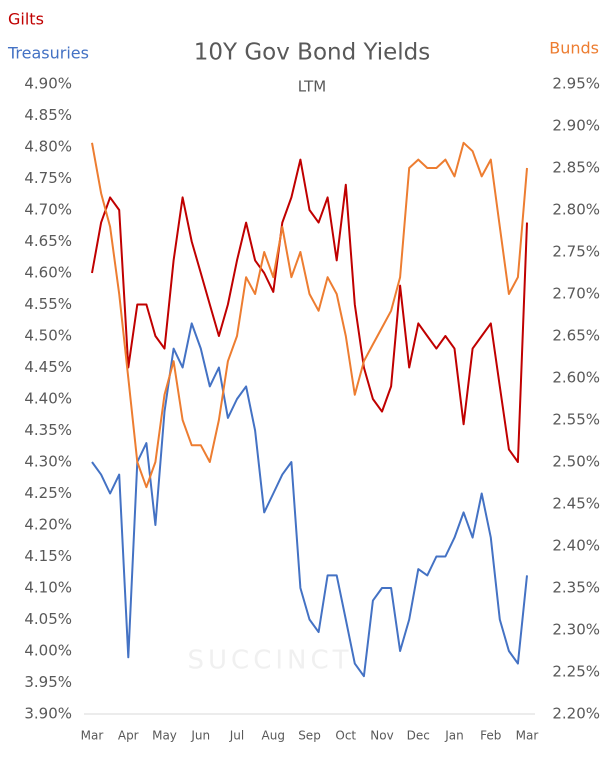  Describe the element at coordinates (236, 736) in the screenshot. I see `x-tick-label: Jul` at that location.